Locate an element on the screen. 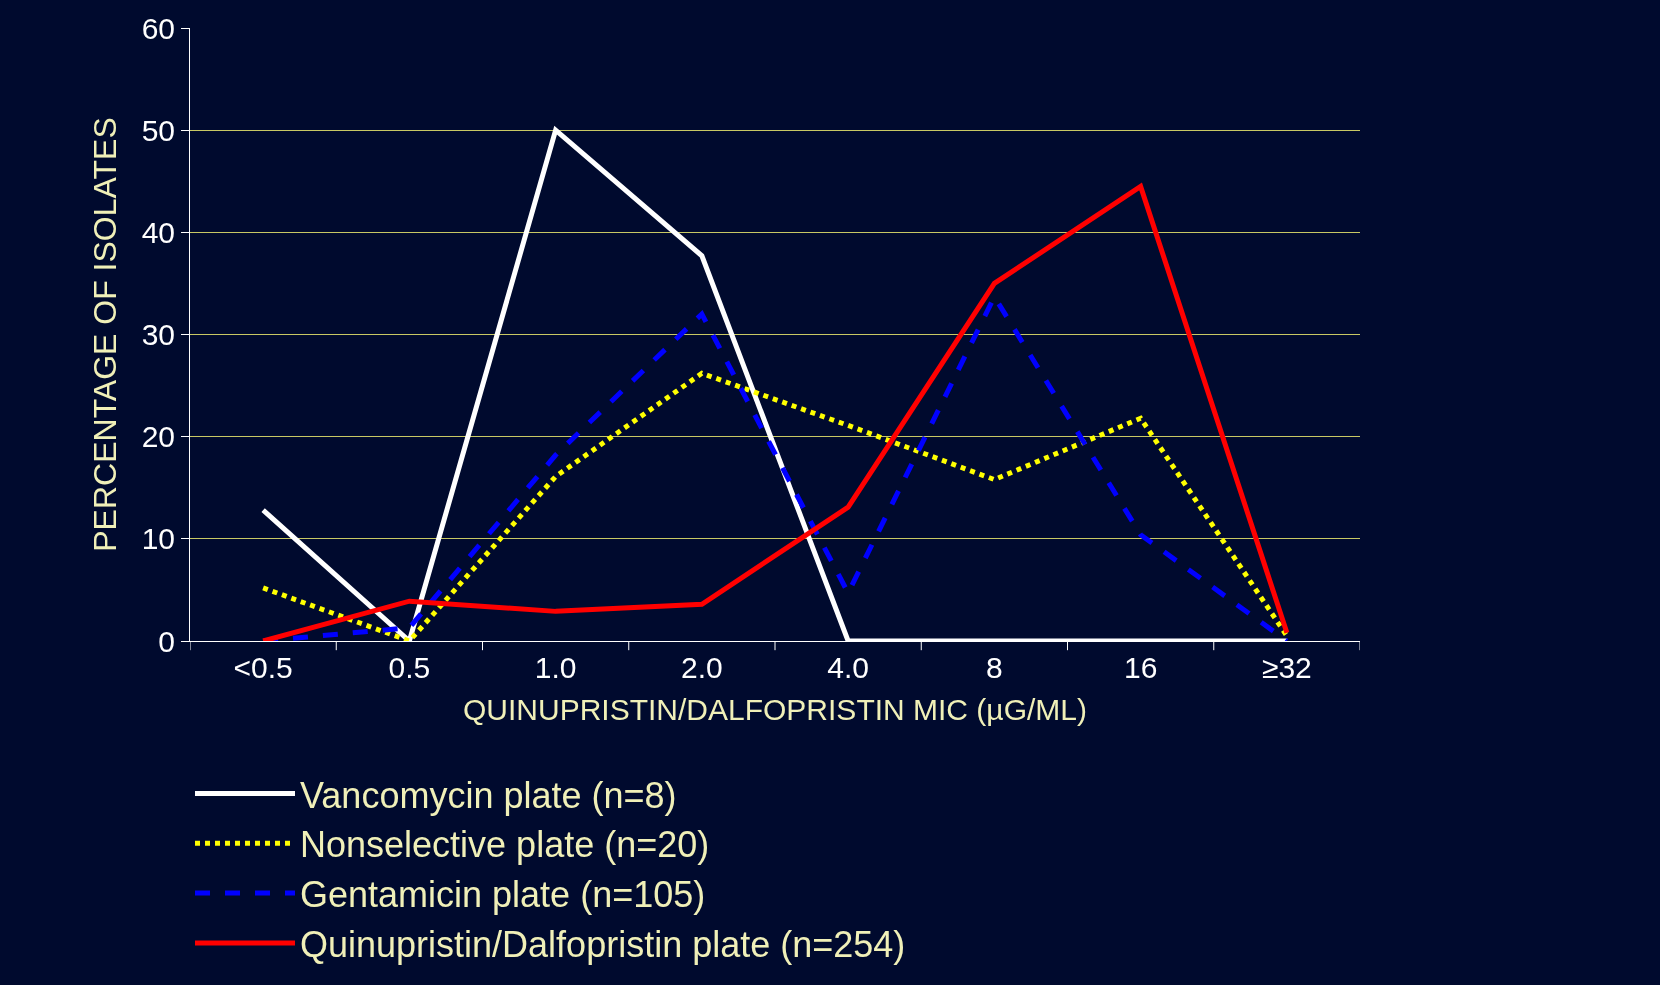 This screenshot has width=1660, height=985. x-tick-label: 8 is located at coordinates (994, 667).